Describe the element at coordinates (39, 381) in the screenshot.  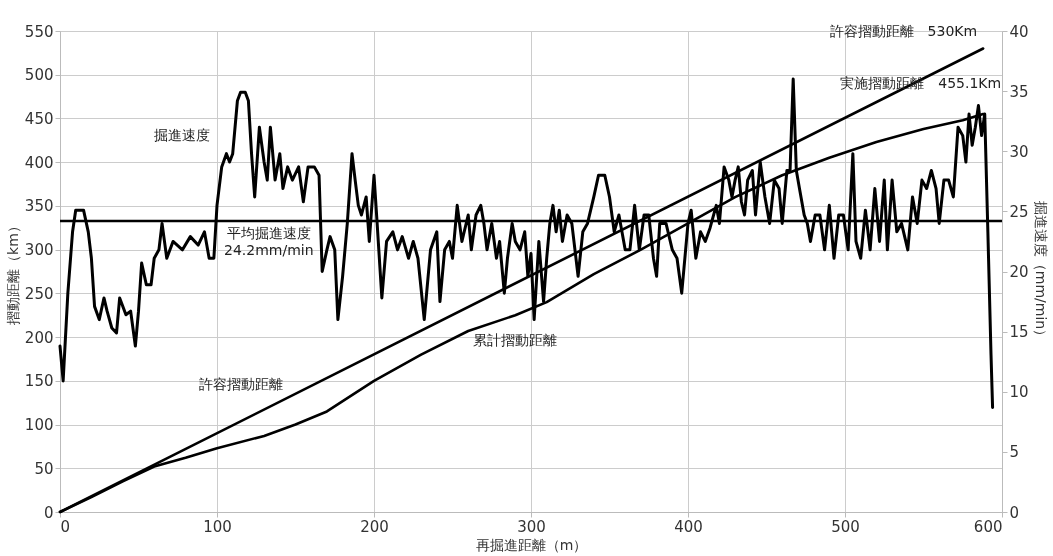
I see `y-tick-label: 150` at that location.